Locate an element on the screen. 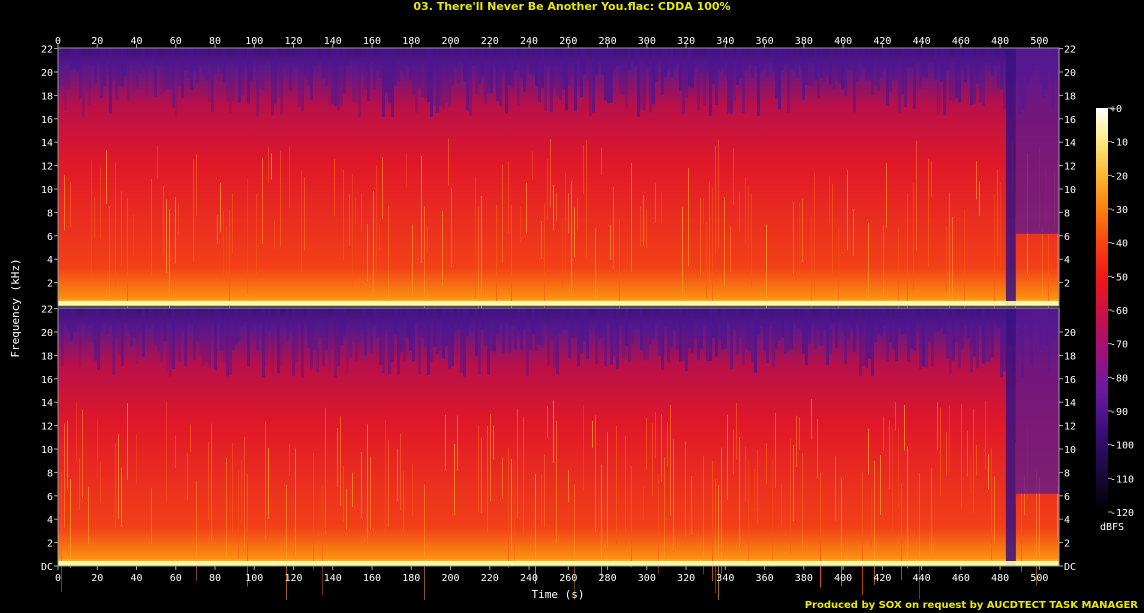 The height and width of the screenshot is (613, 1144). y-tick-label-left: 2 is located at coordinates (50, 544).